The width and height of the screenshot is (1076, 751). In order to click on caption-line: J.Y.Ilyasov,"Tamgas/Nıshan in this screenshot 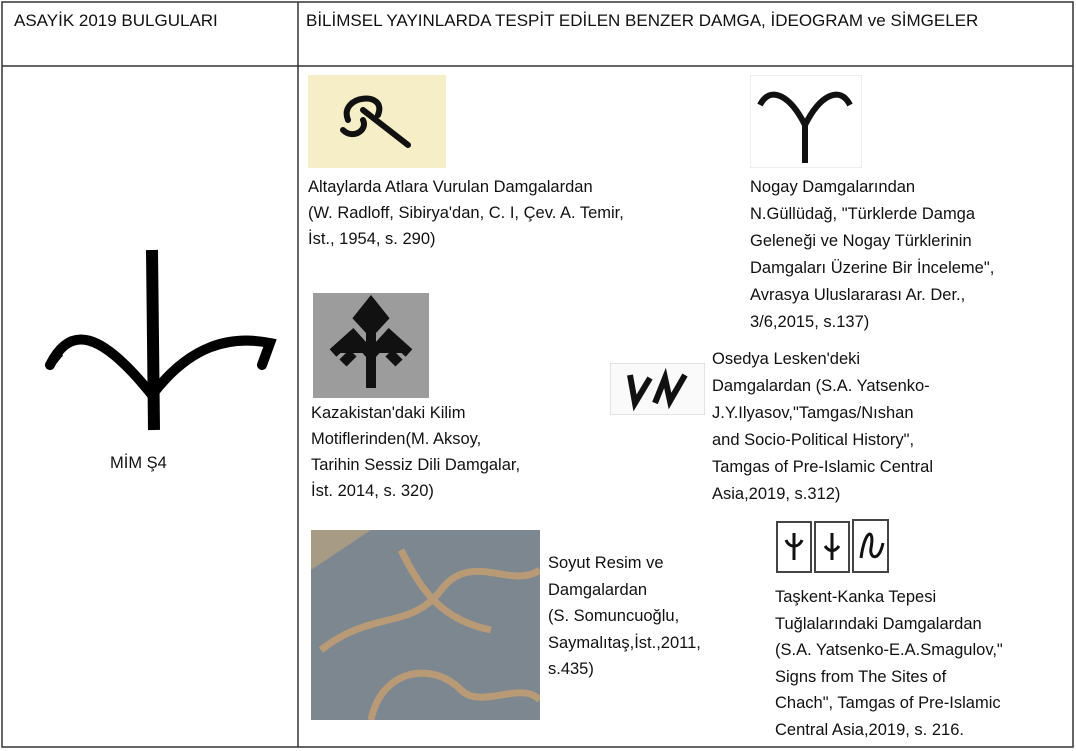, I will do `click(813, 413)`.